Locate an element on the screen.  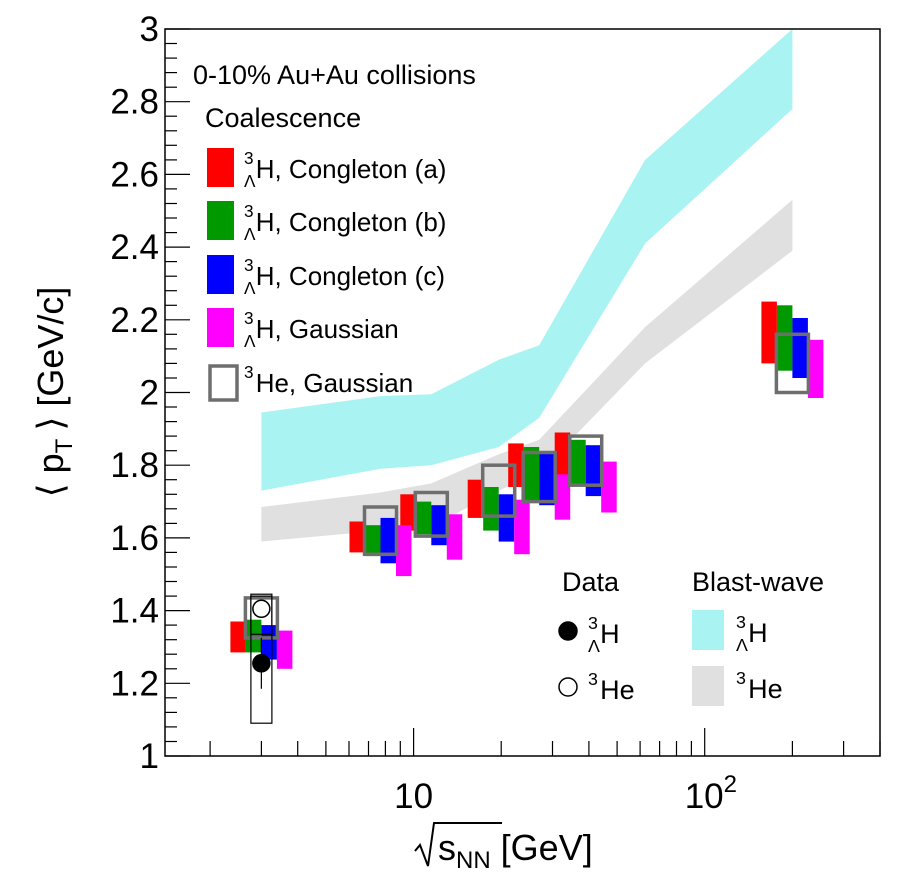
x-axis-label-main: s is located at coordinates (447, 847).